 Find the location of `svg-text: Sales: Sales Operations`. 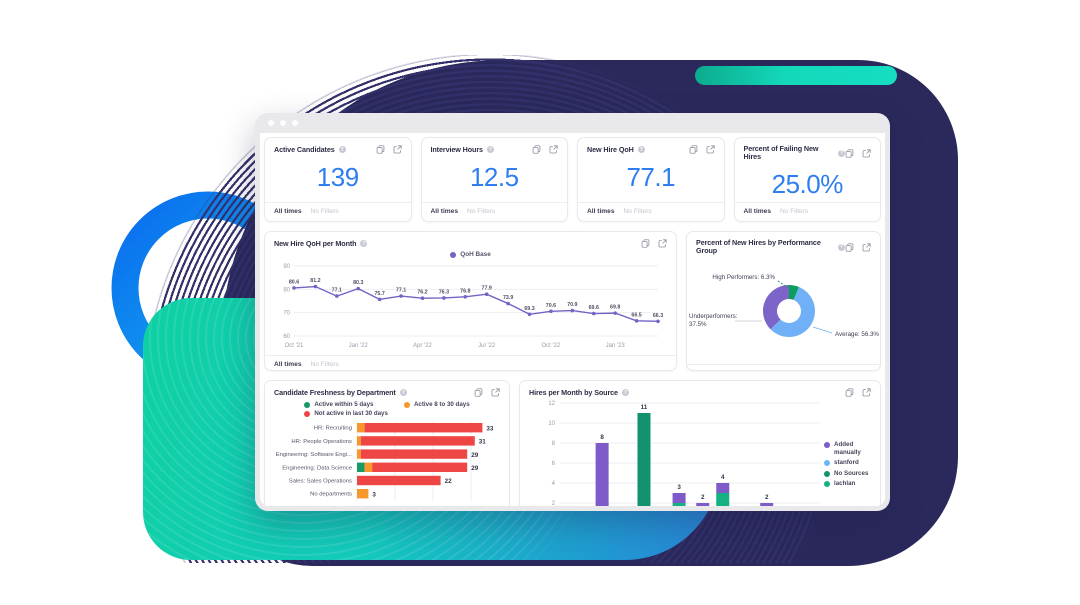

svg-text: Sales: Sales Operations is located at coordinates (320, 482).